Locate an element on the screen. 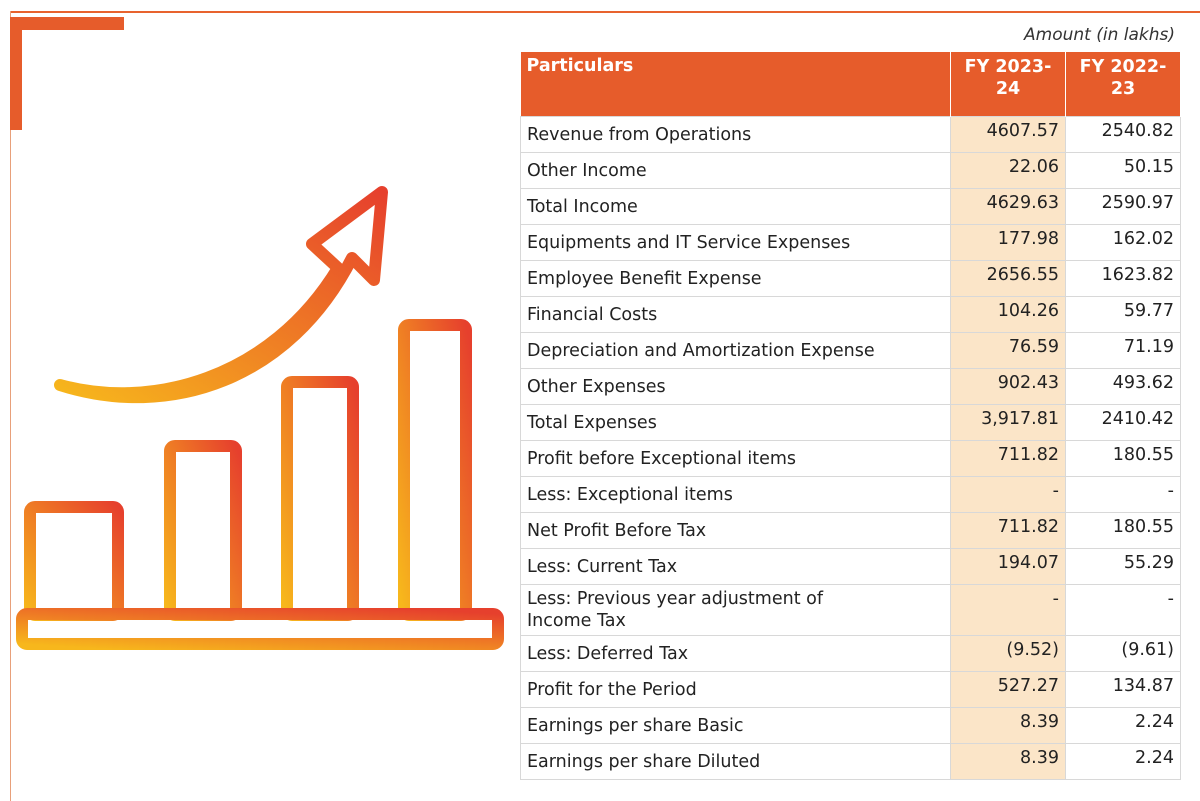 This screenshot has width=1200, height=801. value-cell: 134.87 is located at coordinates (1123, 689).